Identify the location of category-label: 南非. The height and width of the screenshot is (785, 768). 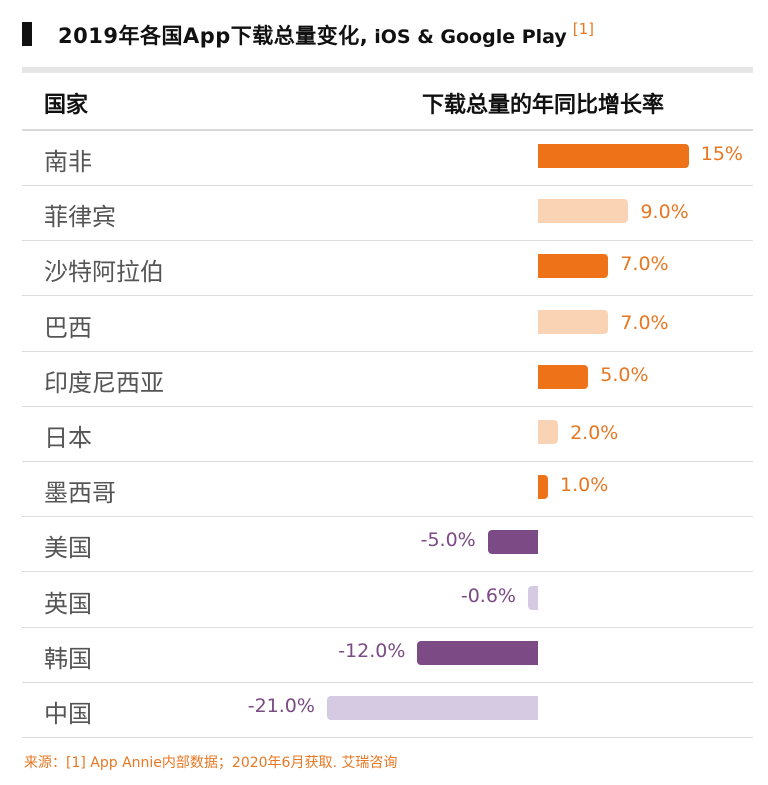
(68, 162).